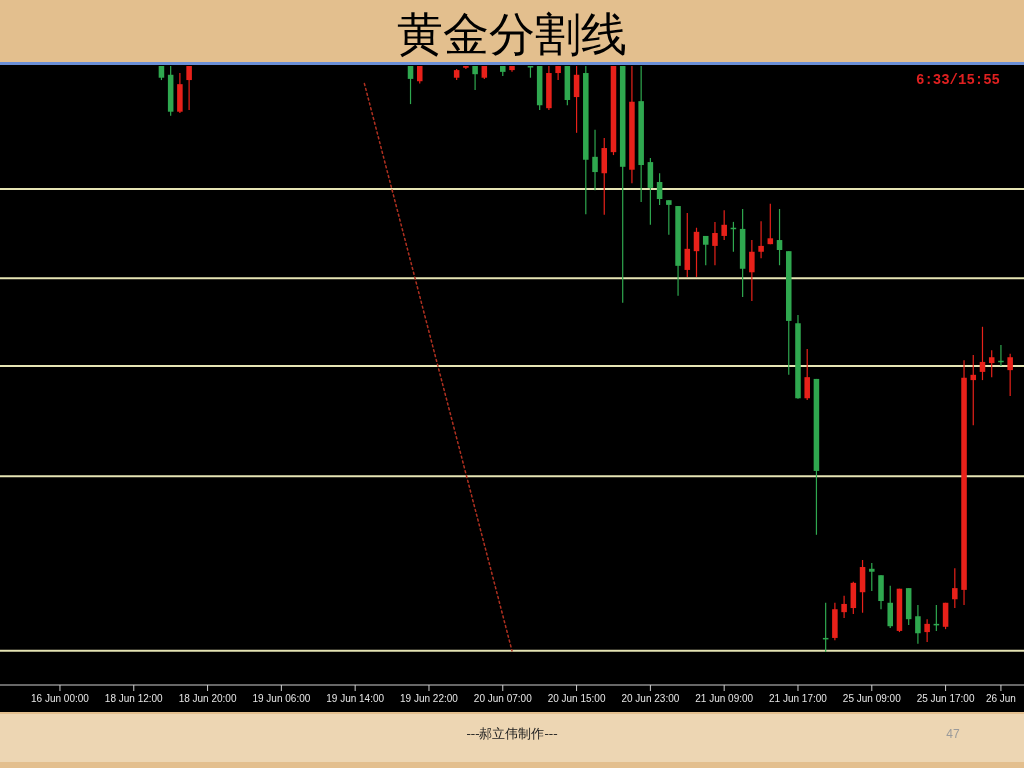 The image size is (1024, 768). What do you see at coordinates (134, 698) in the screenshot?
I see `x-tick-label: 18 Jun 12:00` at bounding box center [134, 698].